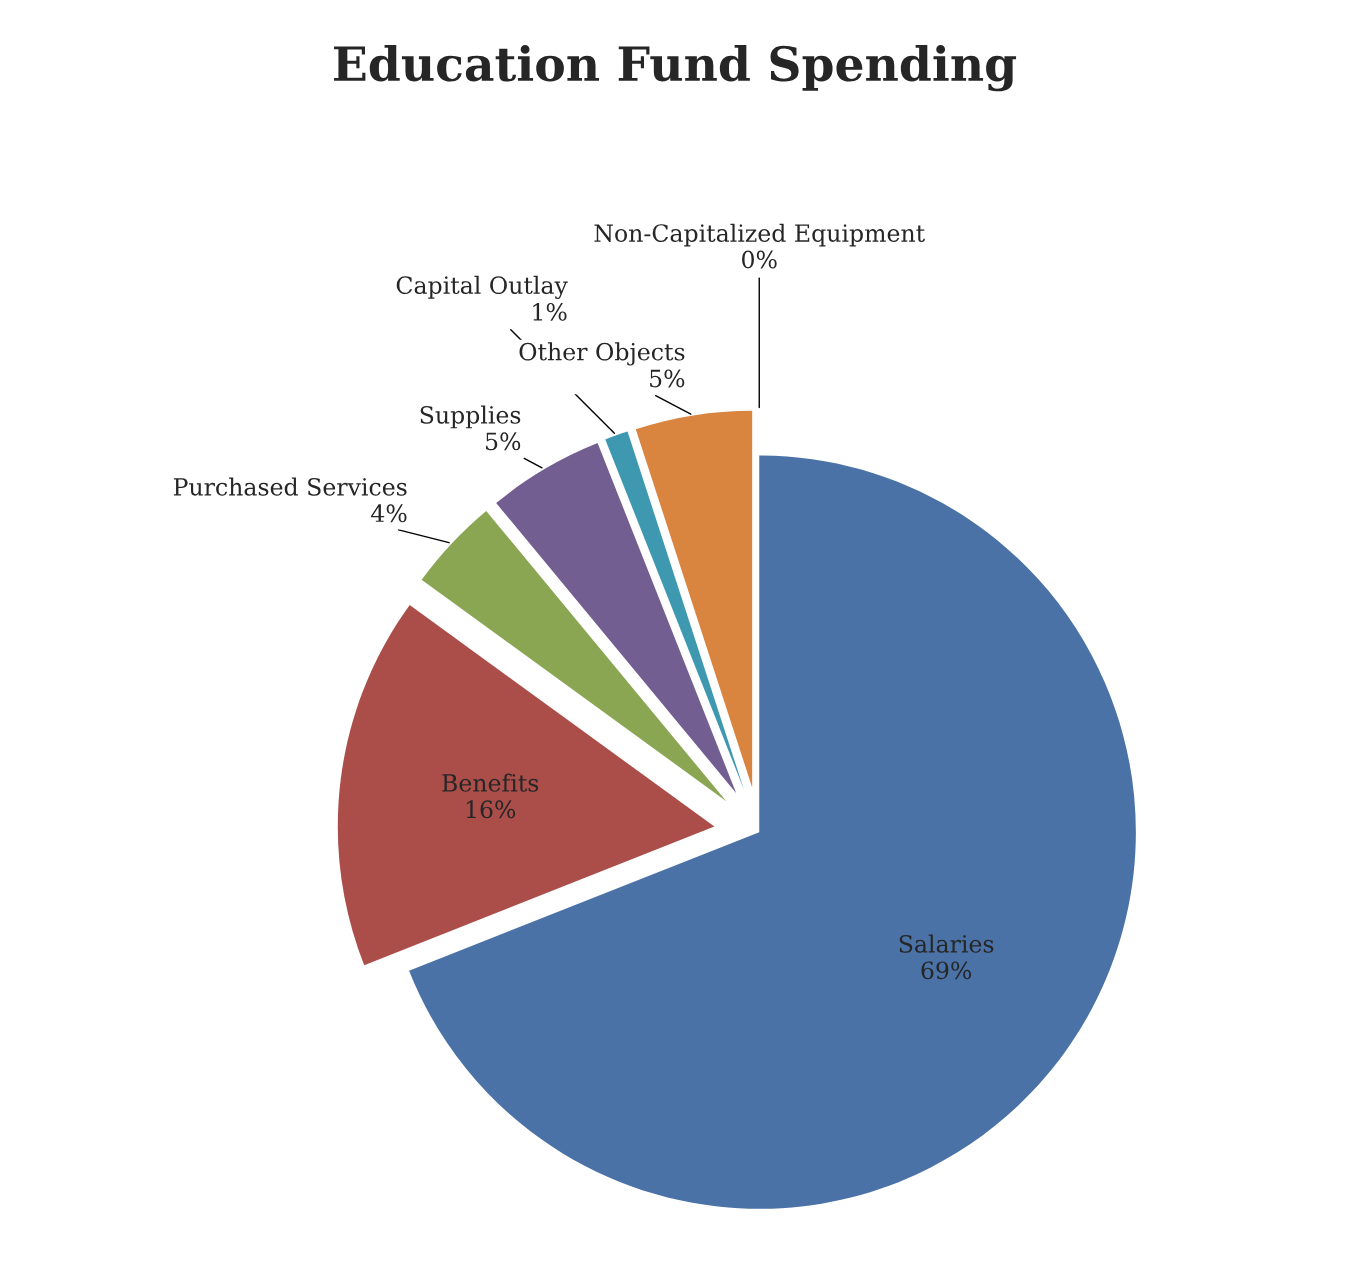 Image resolution: width=1349 pixels, height=1285 pixels. I want to click on slice-label: Capital Outlay, so click(482, 287).